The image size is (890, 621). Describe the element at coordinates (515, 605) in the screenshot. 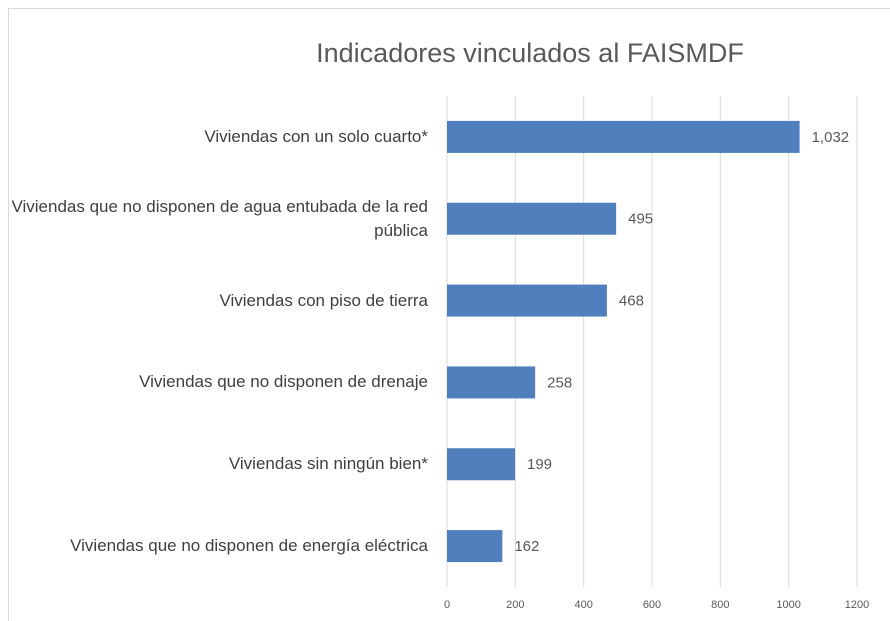

I see `x-tick-label: 200` at that location.